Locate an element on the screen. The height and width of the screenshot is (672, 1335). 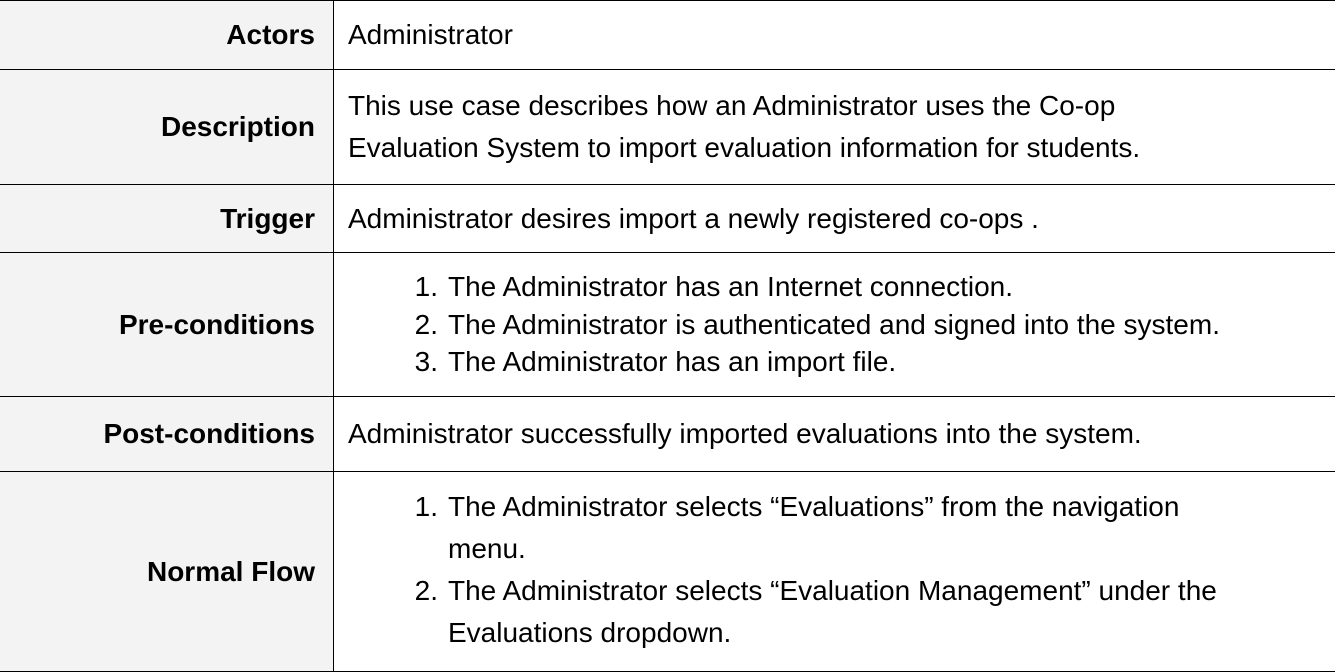
list-item: 3. The Administrator has an import file. is located at coordinates (841, 362).